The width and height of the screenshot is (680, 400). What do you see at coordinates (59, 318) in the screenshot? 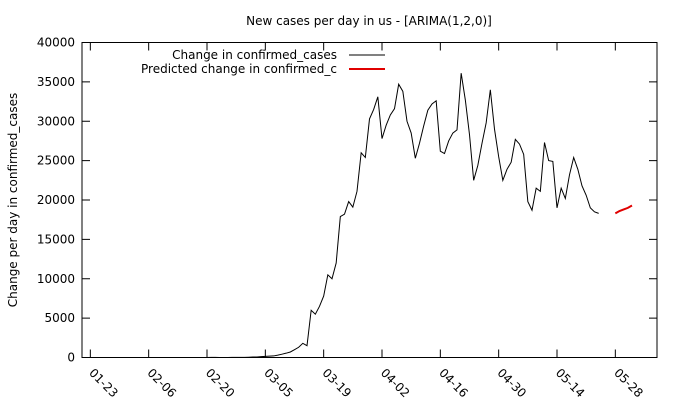
I see `y-tick-label: 5000` at bounding box center [59, 318].